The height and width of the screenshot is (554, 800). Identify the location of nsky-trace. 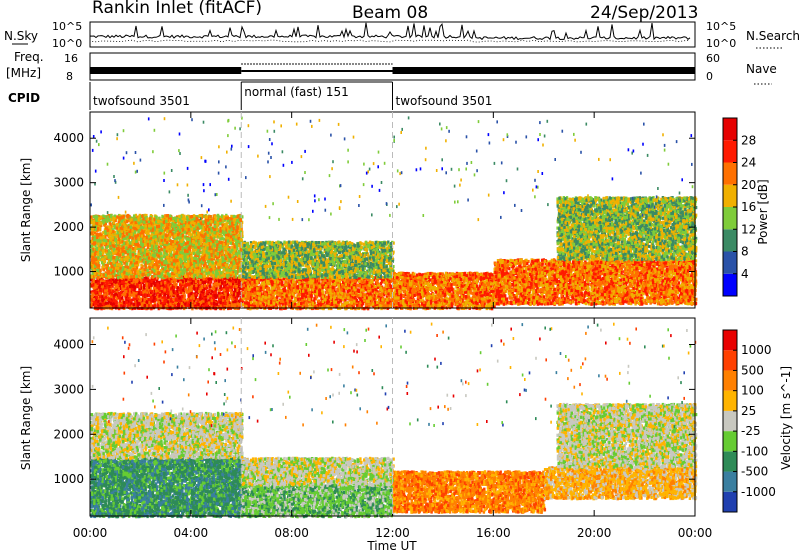
(390, 32).